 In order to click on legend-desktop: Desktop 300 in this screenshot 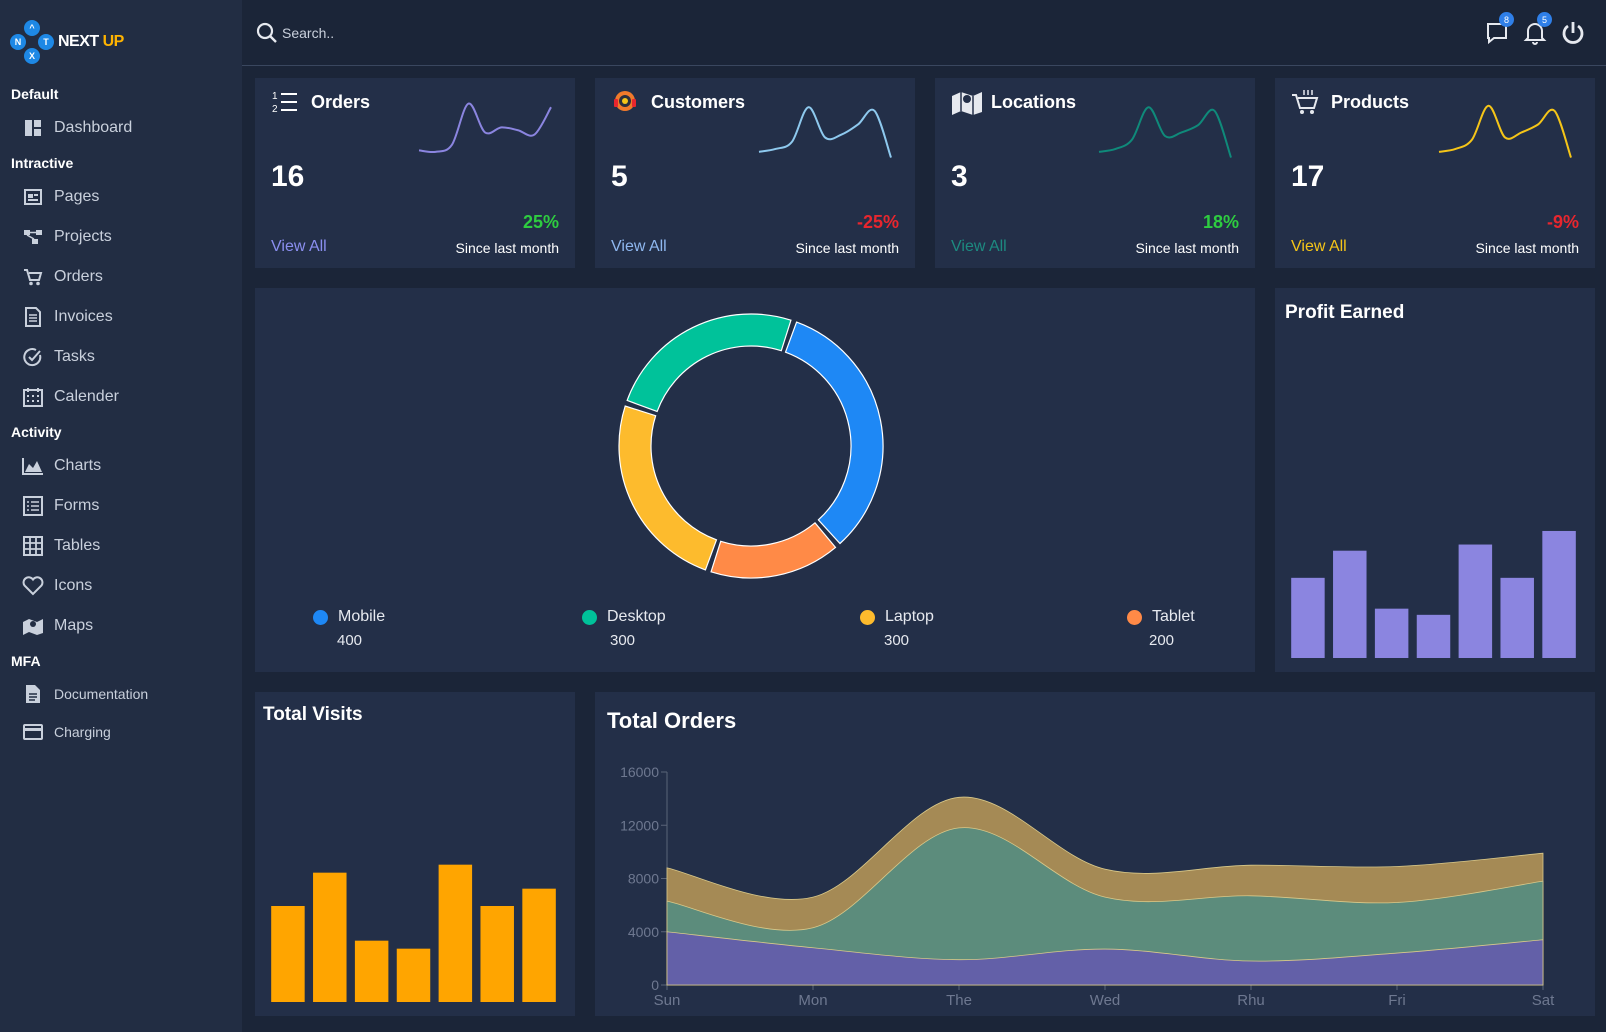, I will do `click(624, 628)`.